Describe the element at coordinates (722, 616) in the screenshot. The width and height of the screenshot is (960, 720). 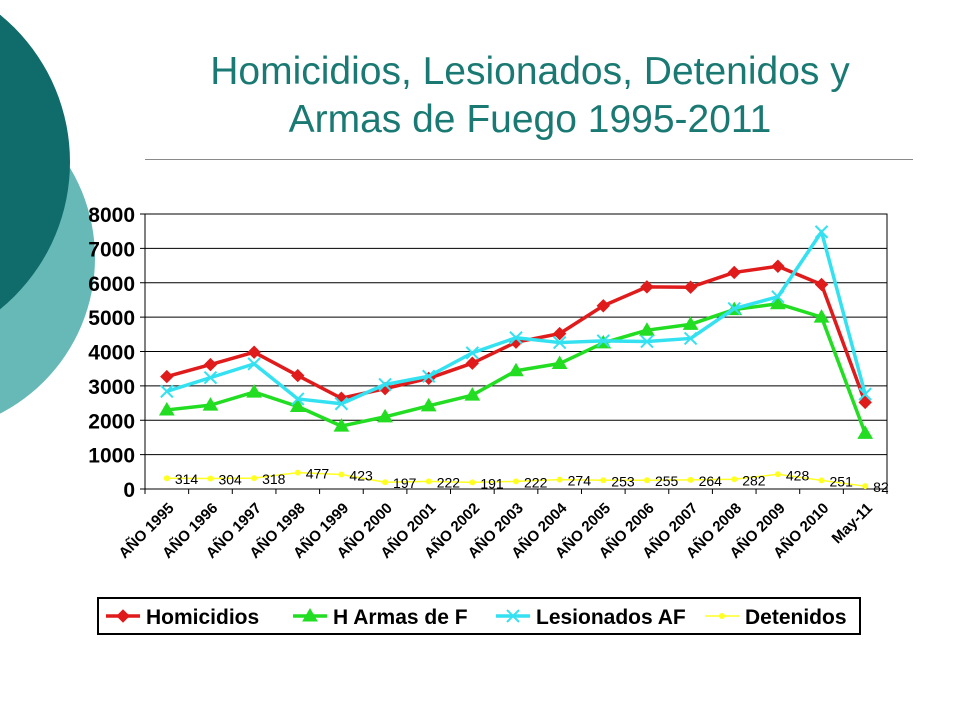
I see `legend-marker-detenidos` at that location.